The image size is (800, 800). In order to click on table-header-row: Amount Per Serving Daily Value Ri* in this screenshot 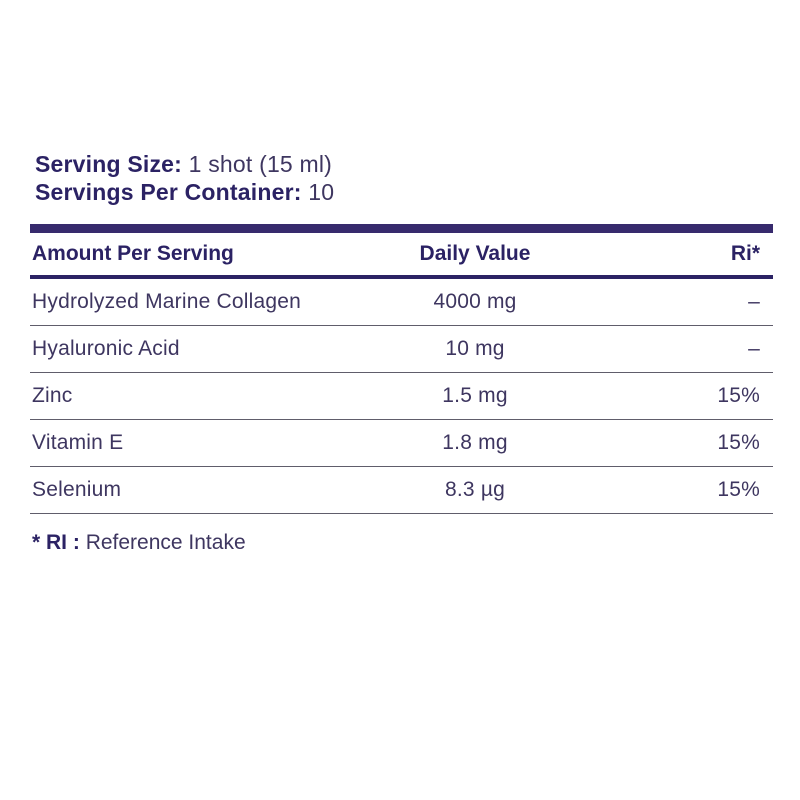, I will do `click(401, 256)`.